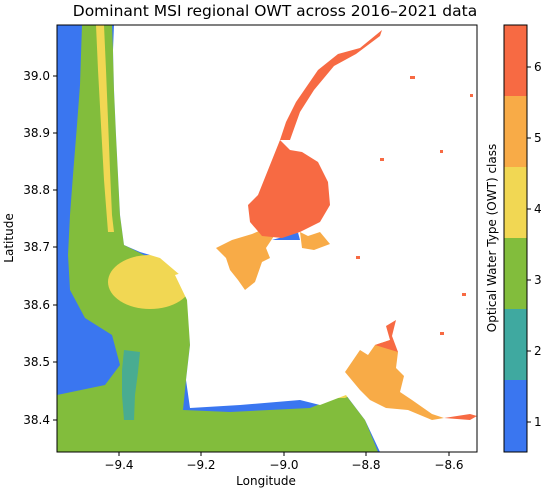  What do you see at coordinates (245, 259) in the screenshot?
I see `estuary-class5-region` at bounding box center [245, 259].